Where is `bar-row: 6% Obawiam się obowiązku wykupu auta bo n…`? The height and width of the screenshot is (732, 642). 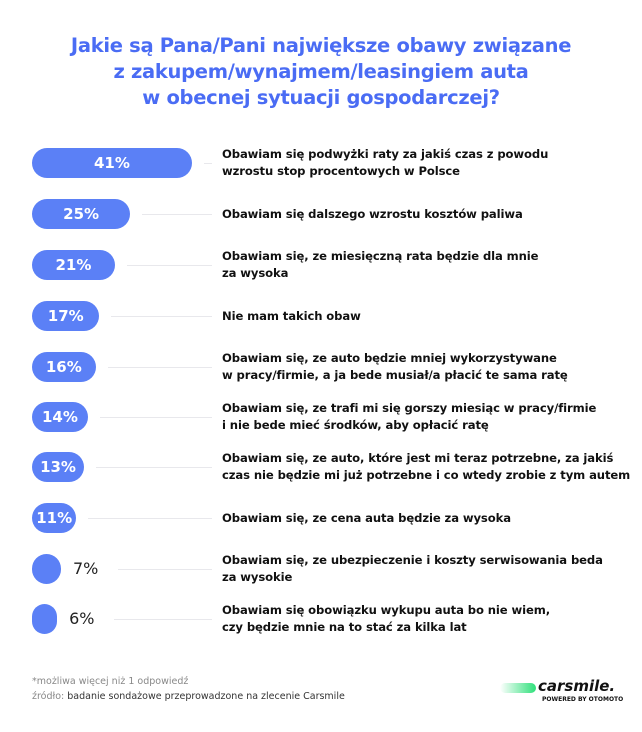 bar-row: 6% Obawiam się obowiązku wykupu auta bo n… is located at coordinates (321, 619).